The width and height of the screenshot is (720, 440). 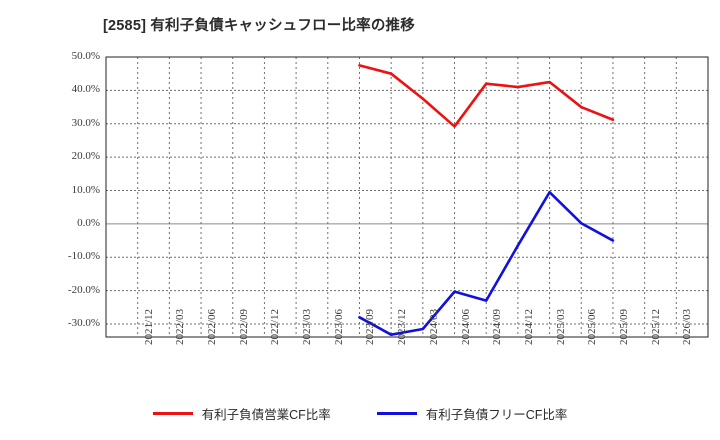 I want to click on y-axis-tick-label: 10.0%, so click(x=85, y=189).